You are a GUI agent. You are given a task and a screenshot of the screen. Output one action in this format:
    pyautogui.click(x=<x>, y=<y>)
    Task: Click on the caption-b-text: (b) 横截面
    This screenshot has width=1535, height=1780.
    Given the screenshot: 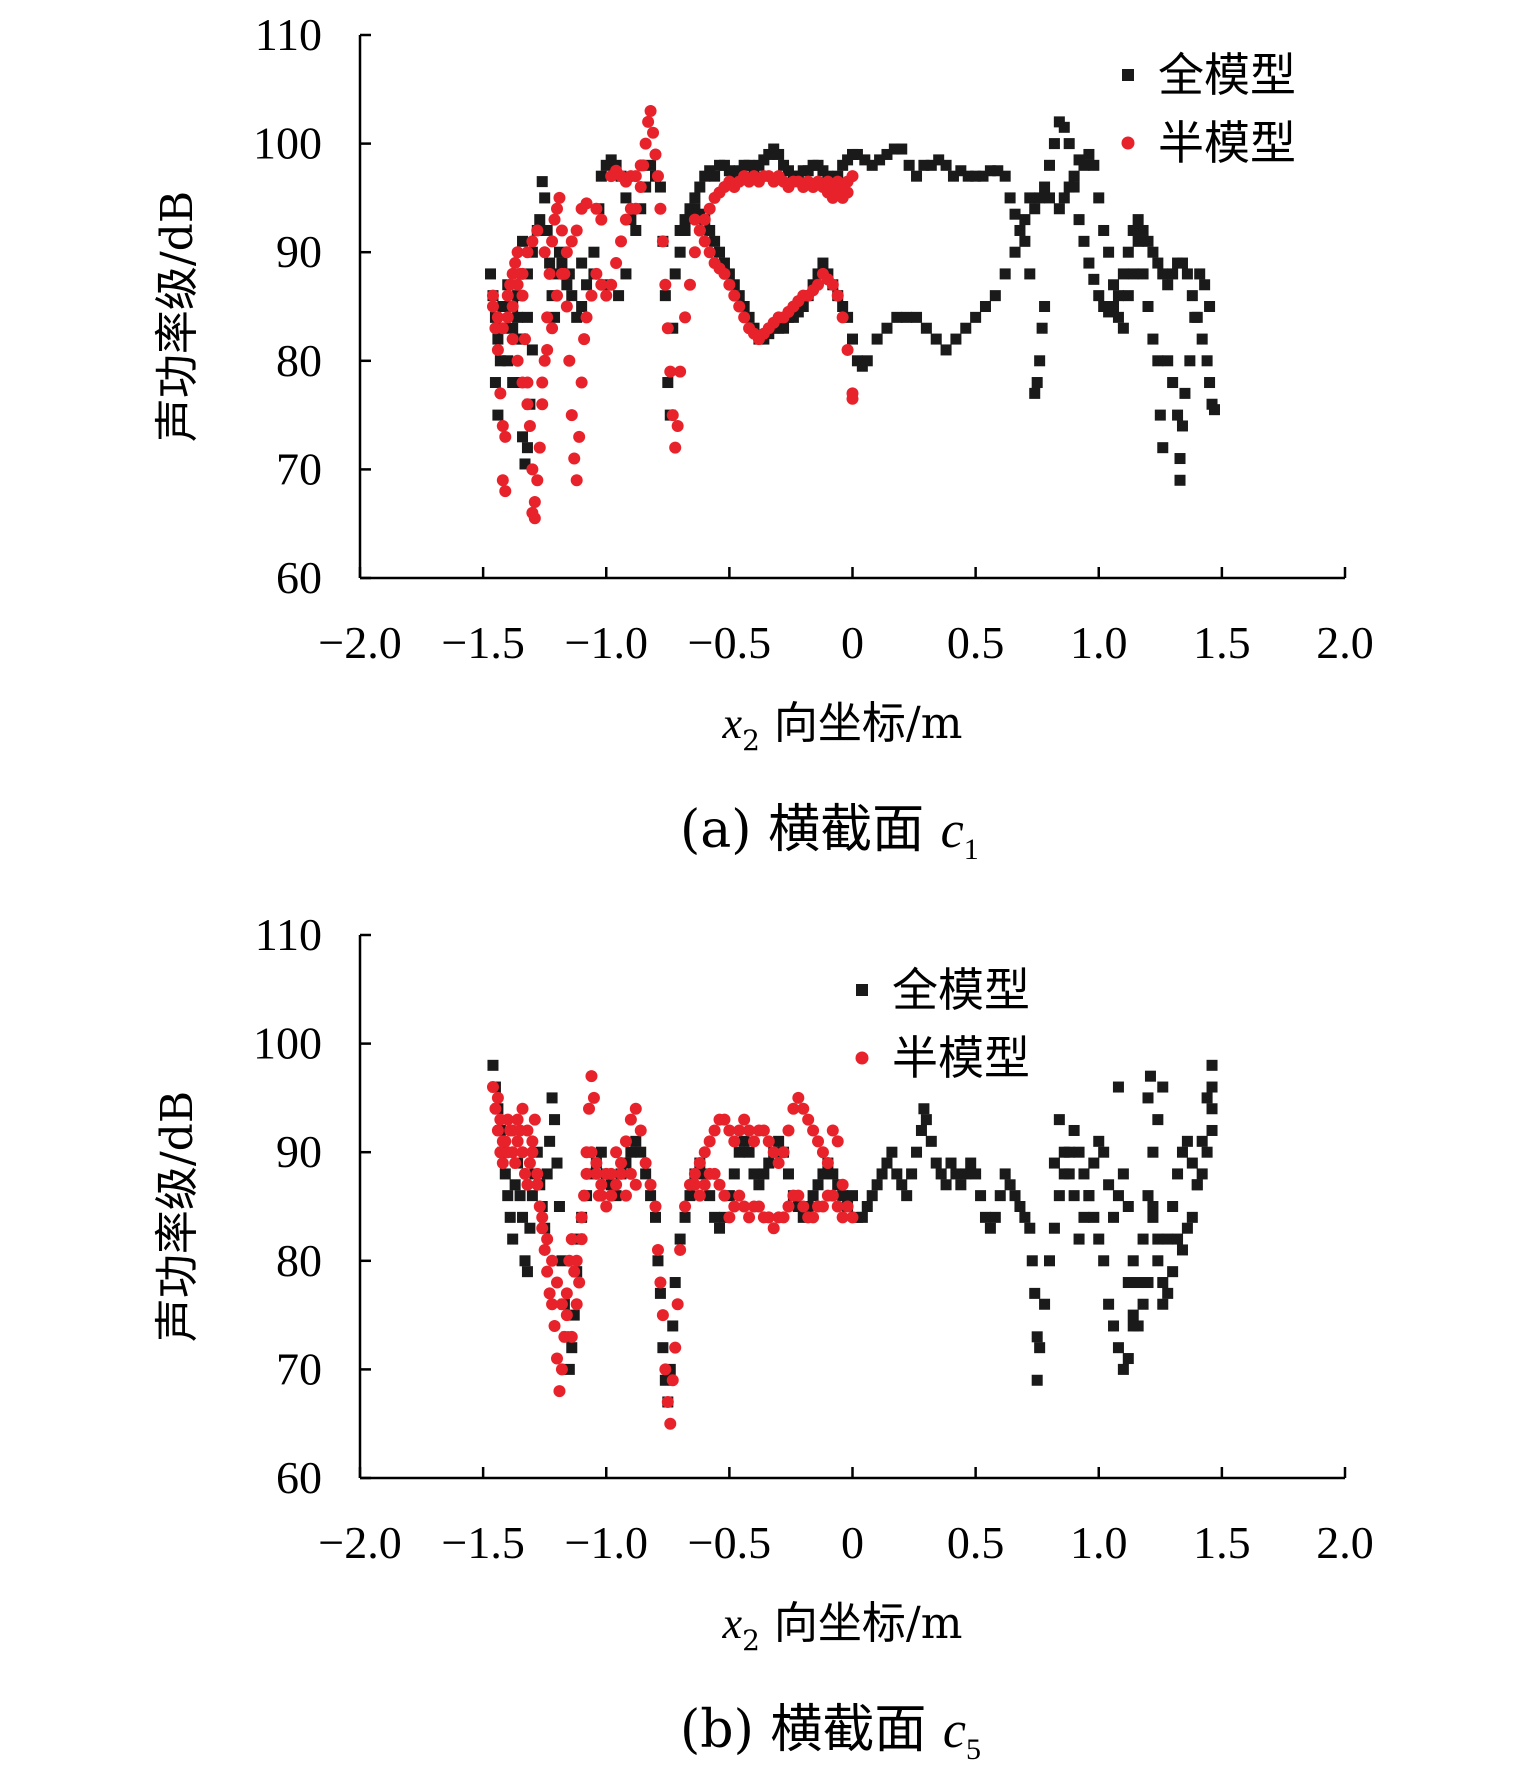 What is the action you would take?
    pyautogui.click(x=811, y=1730)
    